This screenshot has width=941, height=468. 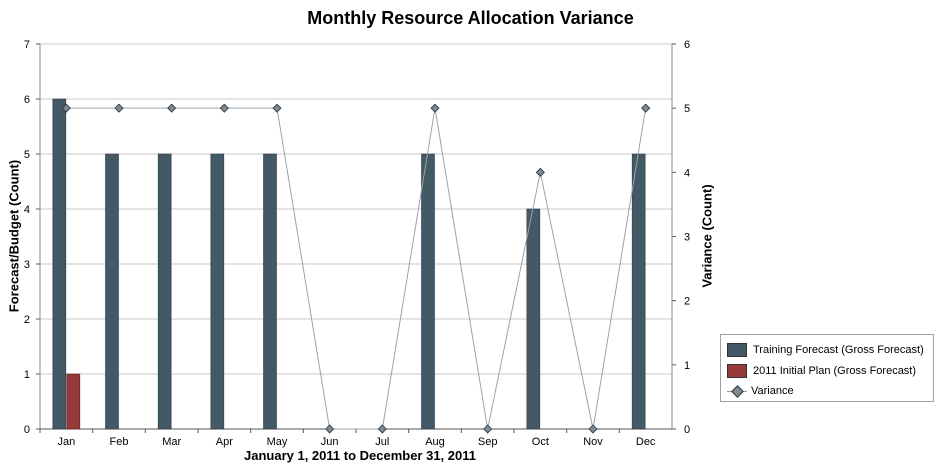 What do you see at coordinates (593, 442) in the screenshot?
I see `x-tick-label: Nov` at bounding box center [593, 442].